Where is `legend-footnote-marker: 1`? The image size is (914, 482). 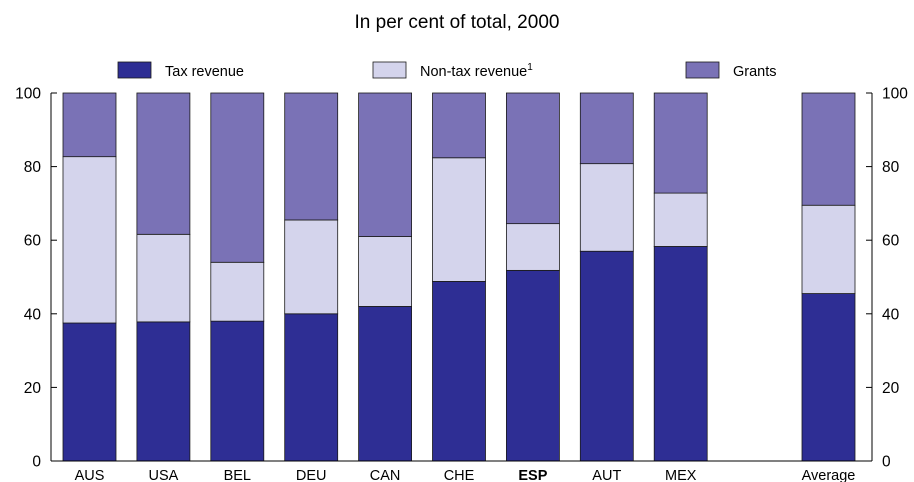 legend-footnote-marker: 1 is located at coordinates (530, 67).